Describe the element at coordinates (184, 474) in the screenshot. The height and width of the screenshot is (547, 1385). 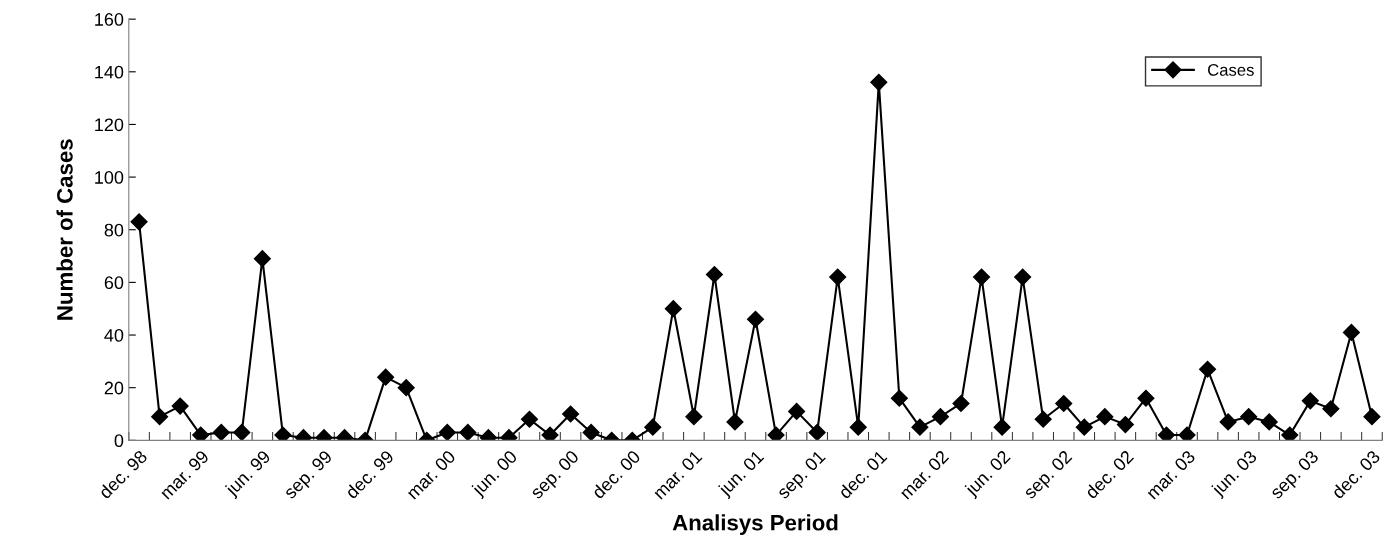
I see `x-tick-label: mar. 99` at that location.